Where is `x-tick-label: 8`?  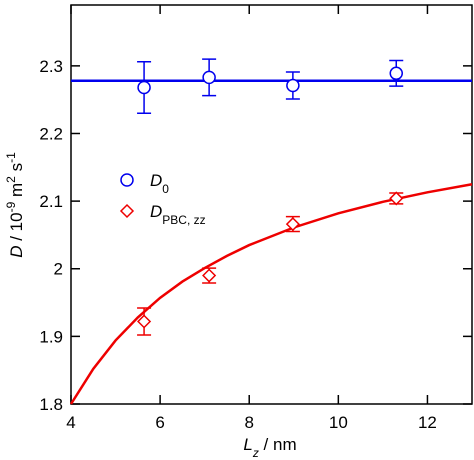
x-tick-label: 8 is located at coordinates (248, 422).